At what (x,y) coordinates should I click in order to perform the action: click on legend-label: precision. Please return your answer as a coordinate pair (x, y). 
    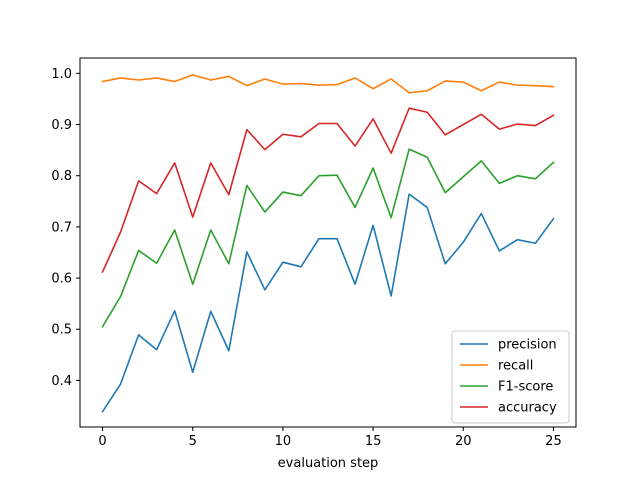
    Looking at the image, I should click on (527, 345).